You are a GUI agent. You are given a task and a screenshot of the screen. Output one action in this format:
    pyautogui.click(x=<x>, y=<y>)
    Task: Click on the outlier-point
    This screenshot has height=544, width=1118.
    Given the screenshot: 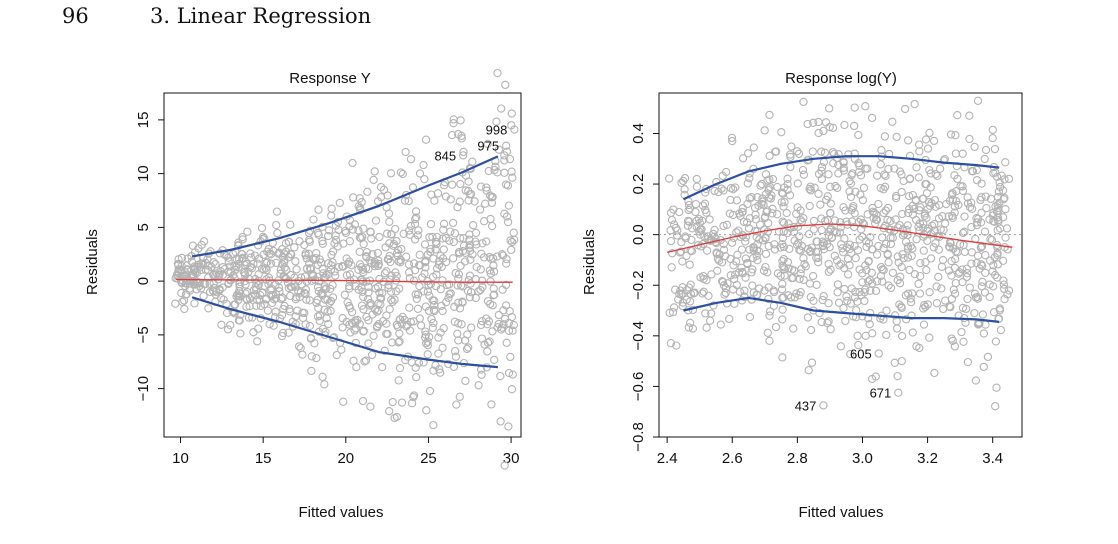 What is the action you would take?
    pyautogui.click(x=823, y=131)
    